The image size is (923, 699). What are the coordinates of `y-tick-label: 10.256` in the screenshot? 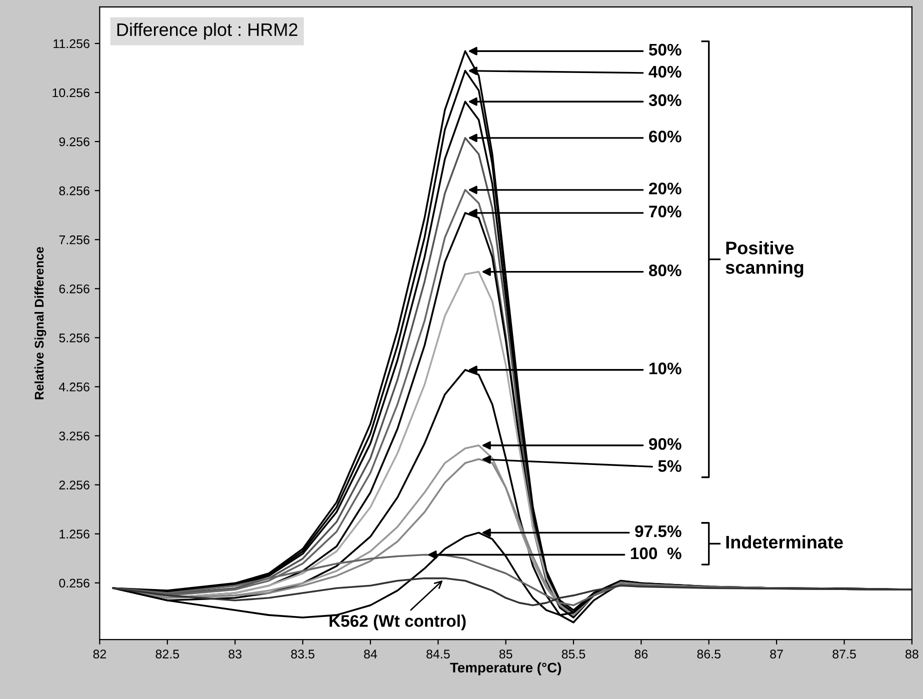 It's located at (71, 93).